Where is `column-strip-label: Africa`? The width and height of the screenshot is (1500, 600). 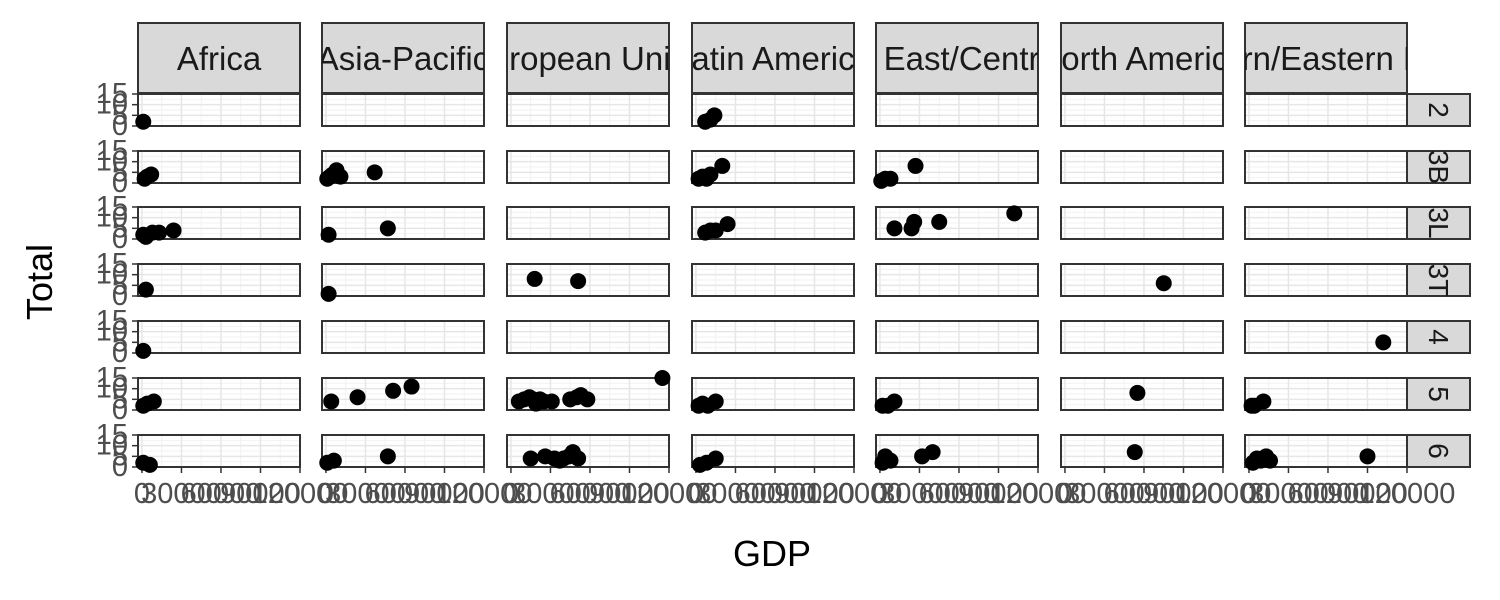
column-strip-label: Africa is located at coordinates (219, 58).